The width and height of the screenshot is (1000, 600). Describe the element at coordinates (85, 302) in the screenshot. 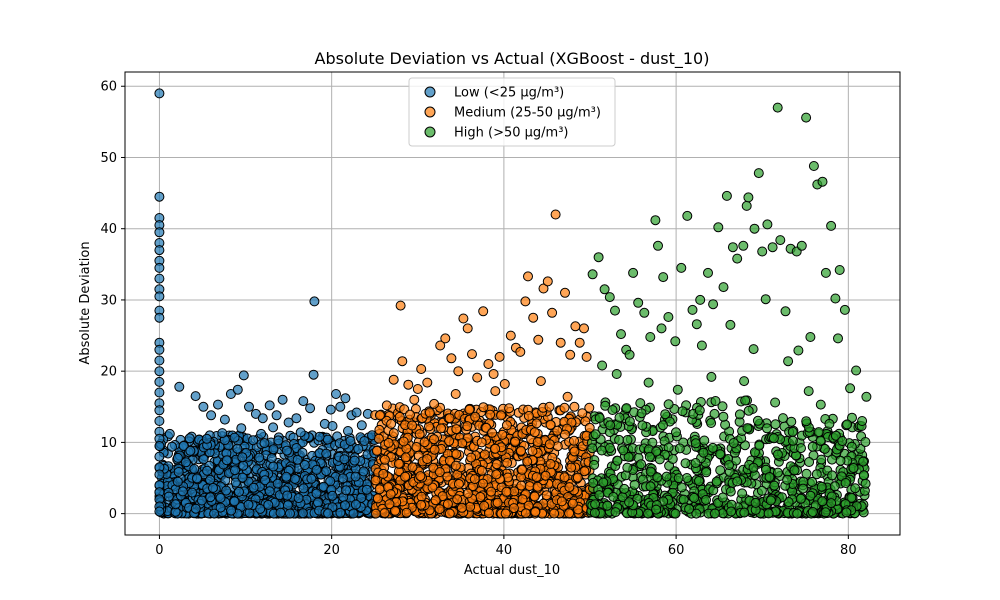

I see `y-axis-label: Absolute Deviation` at that location.